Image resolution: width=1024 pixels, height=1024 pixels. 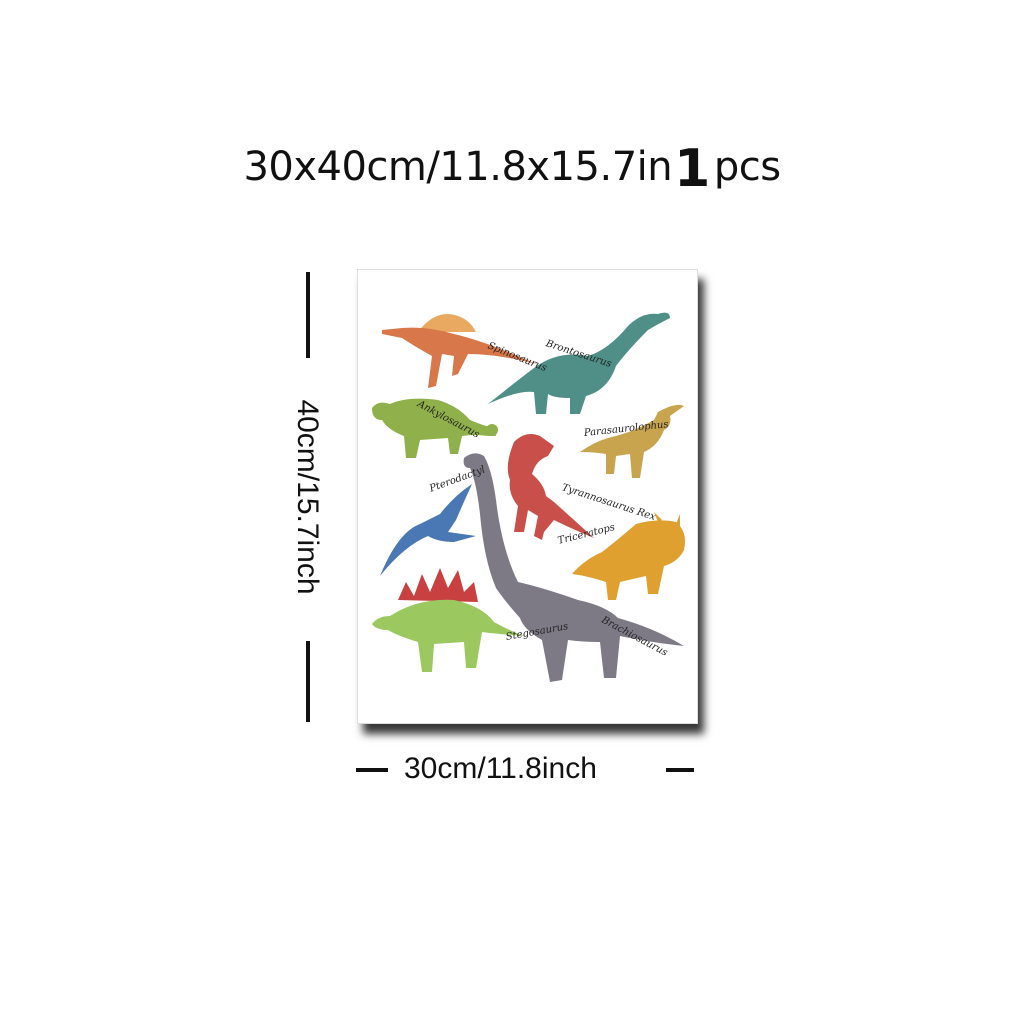 I want to click on height-marker-bottom, so click(x=308, y=681).